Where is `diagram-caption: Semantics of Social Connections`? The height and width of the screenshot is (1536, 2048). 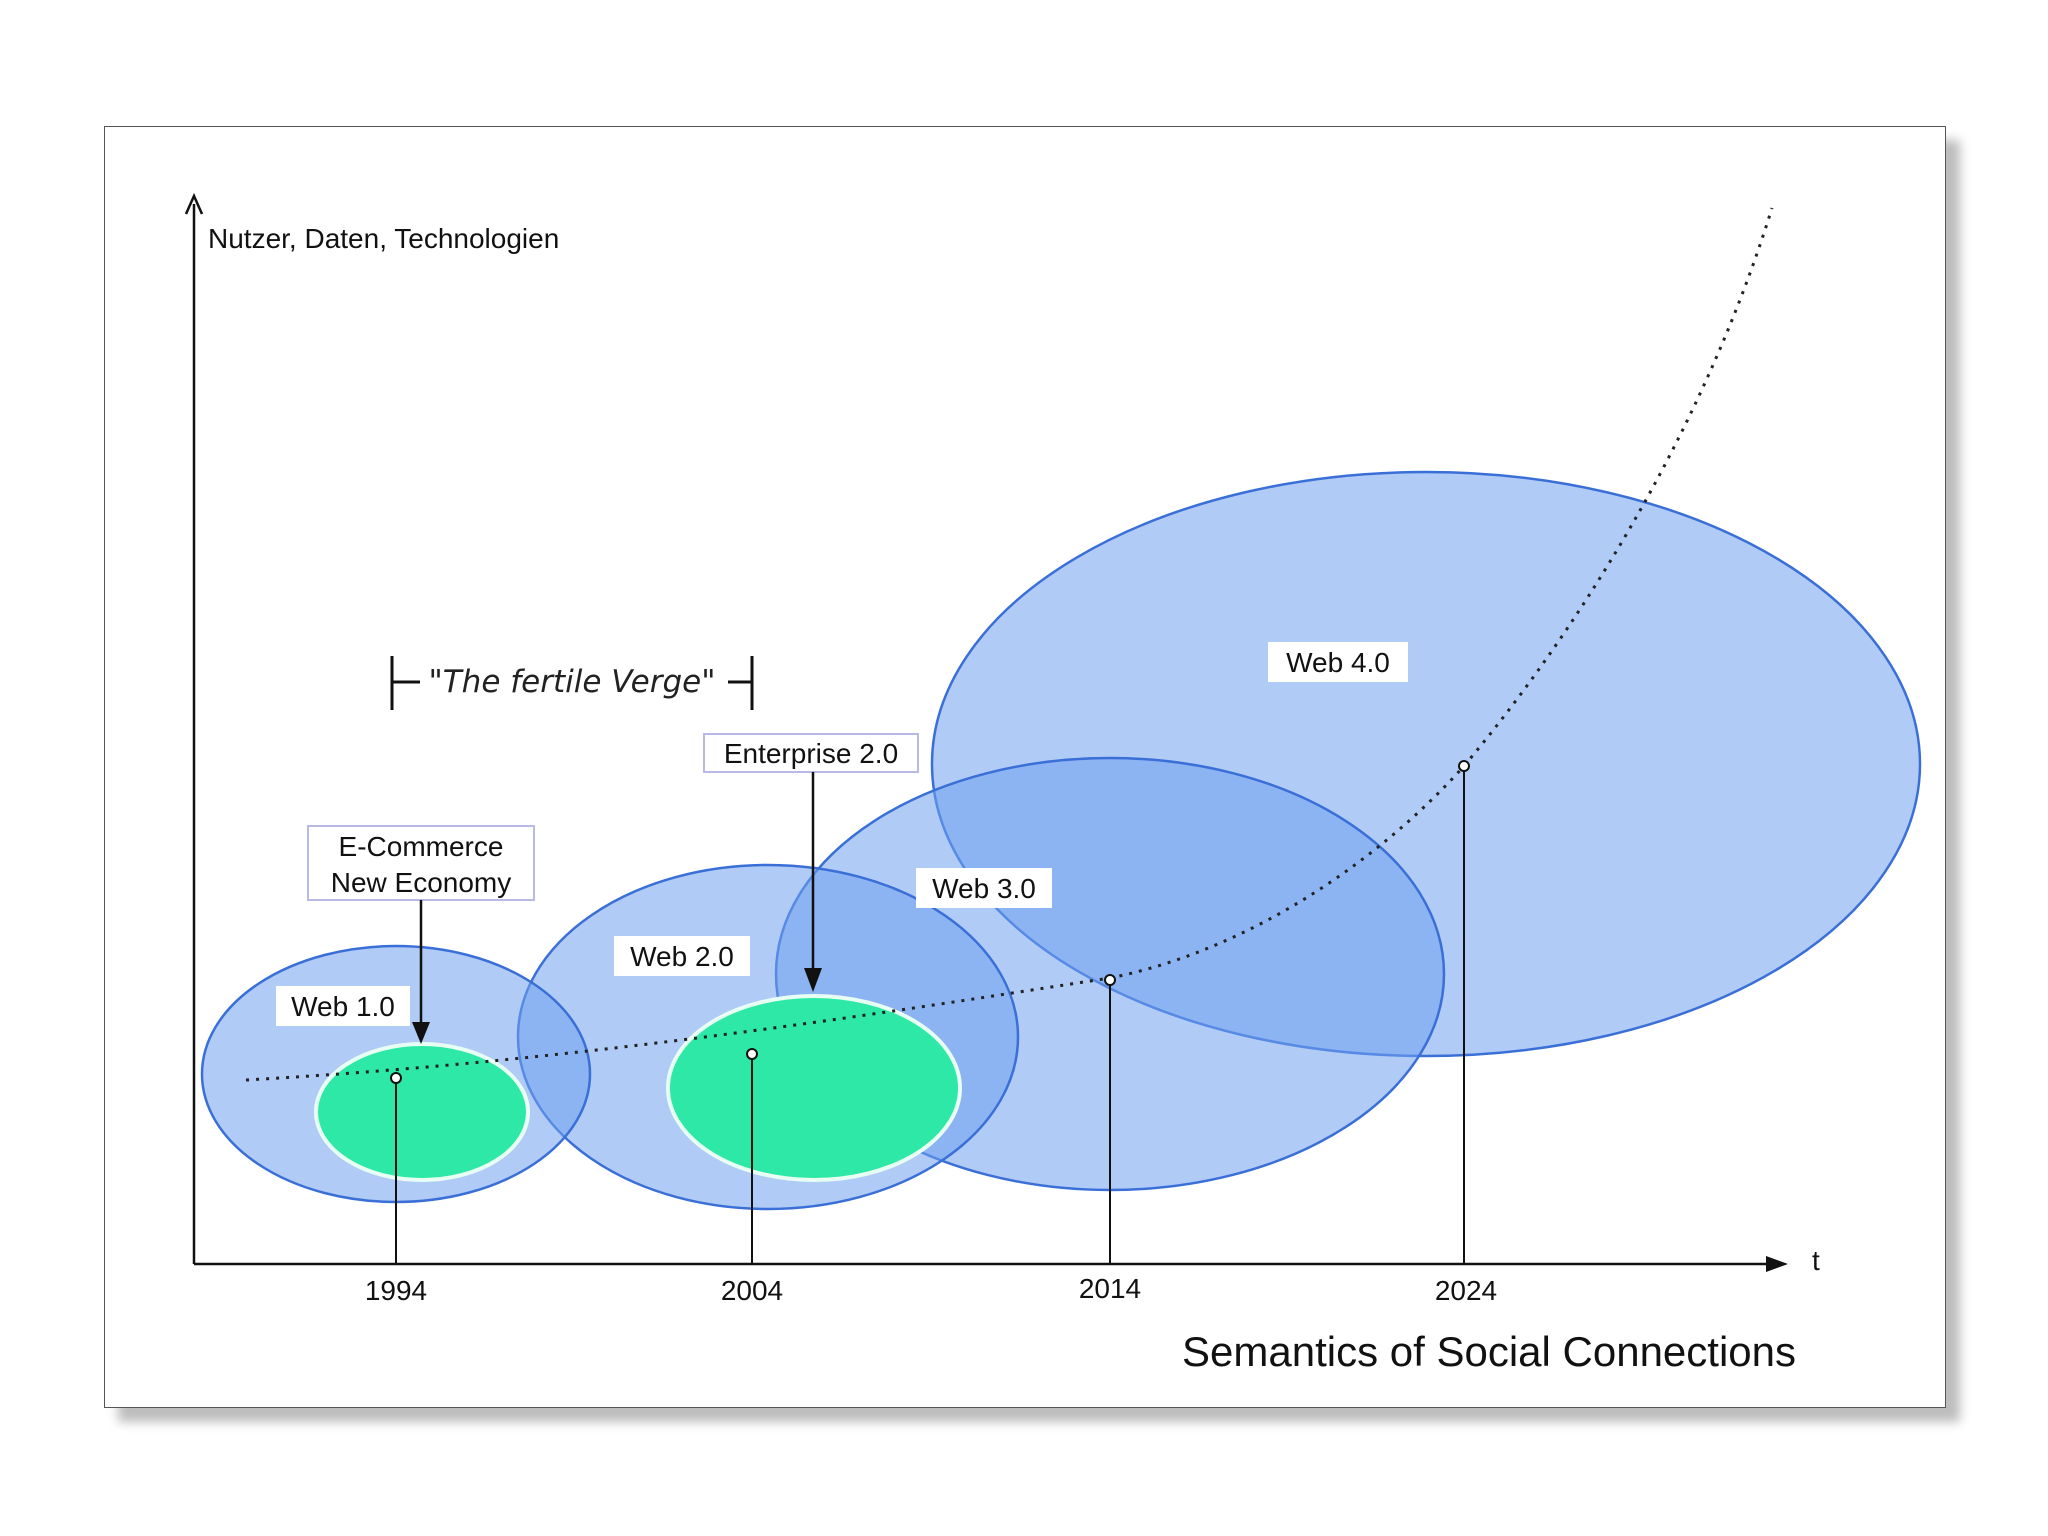 diagram-caption: Semantics of Social Connections is located at coordinates (1489, 1351).